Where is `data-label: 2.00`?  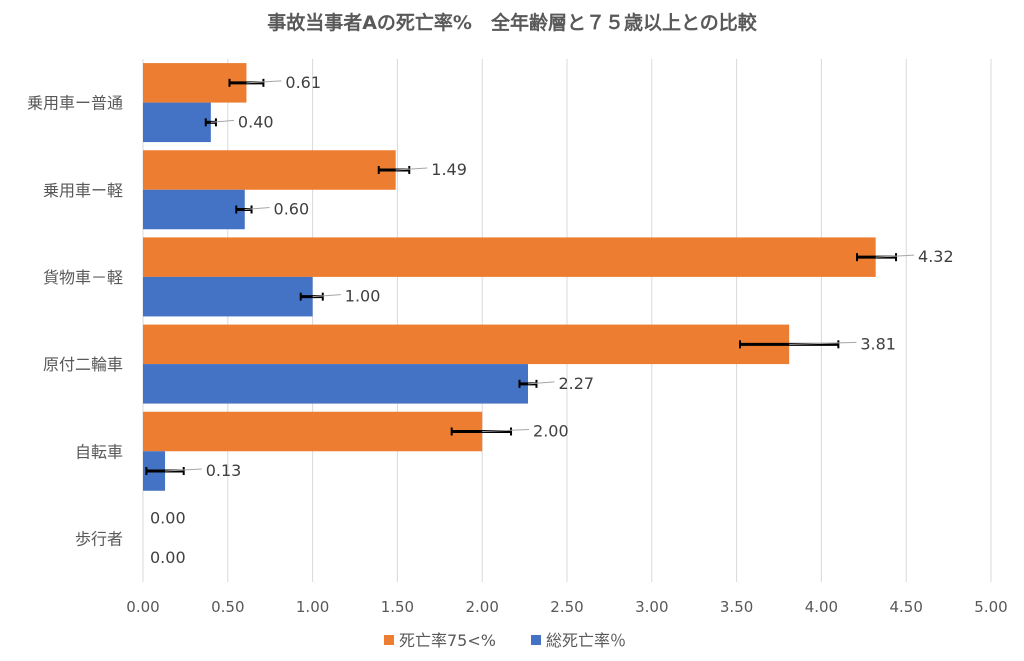 data-label: 2.00 is located at coordinates (551, 431).